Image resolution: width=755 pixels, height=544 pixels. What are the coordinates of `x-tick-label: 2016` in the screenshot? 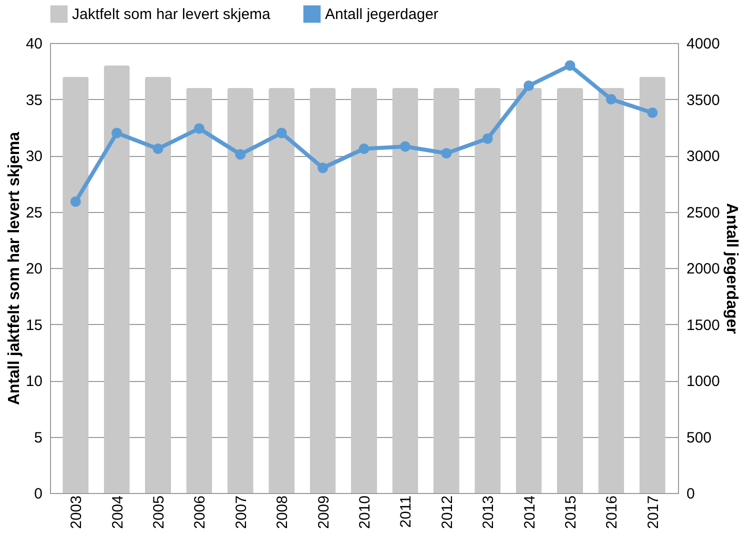 It's located at (612, 512).